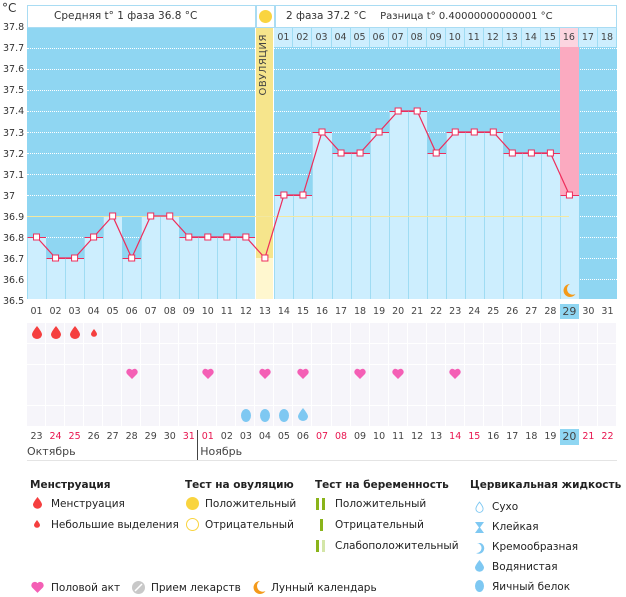 This screenshot has height=597, width=626. I want to click on calendar-date: 18, so click(531, 436).